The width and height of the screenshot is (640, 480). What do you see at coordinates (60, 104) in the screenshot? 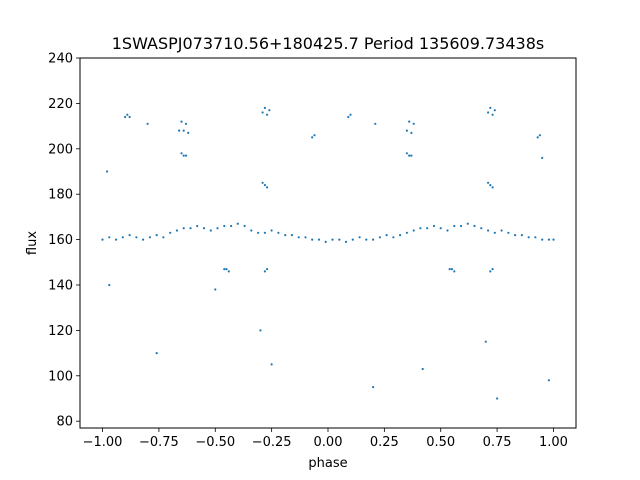
I see `y-tick-label: 220` at bounding box center [60, 104].